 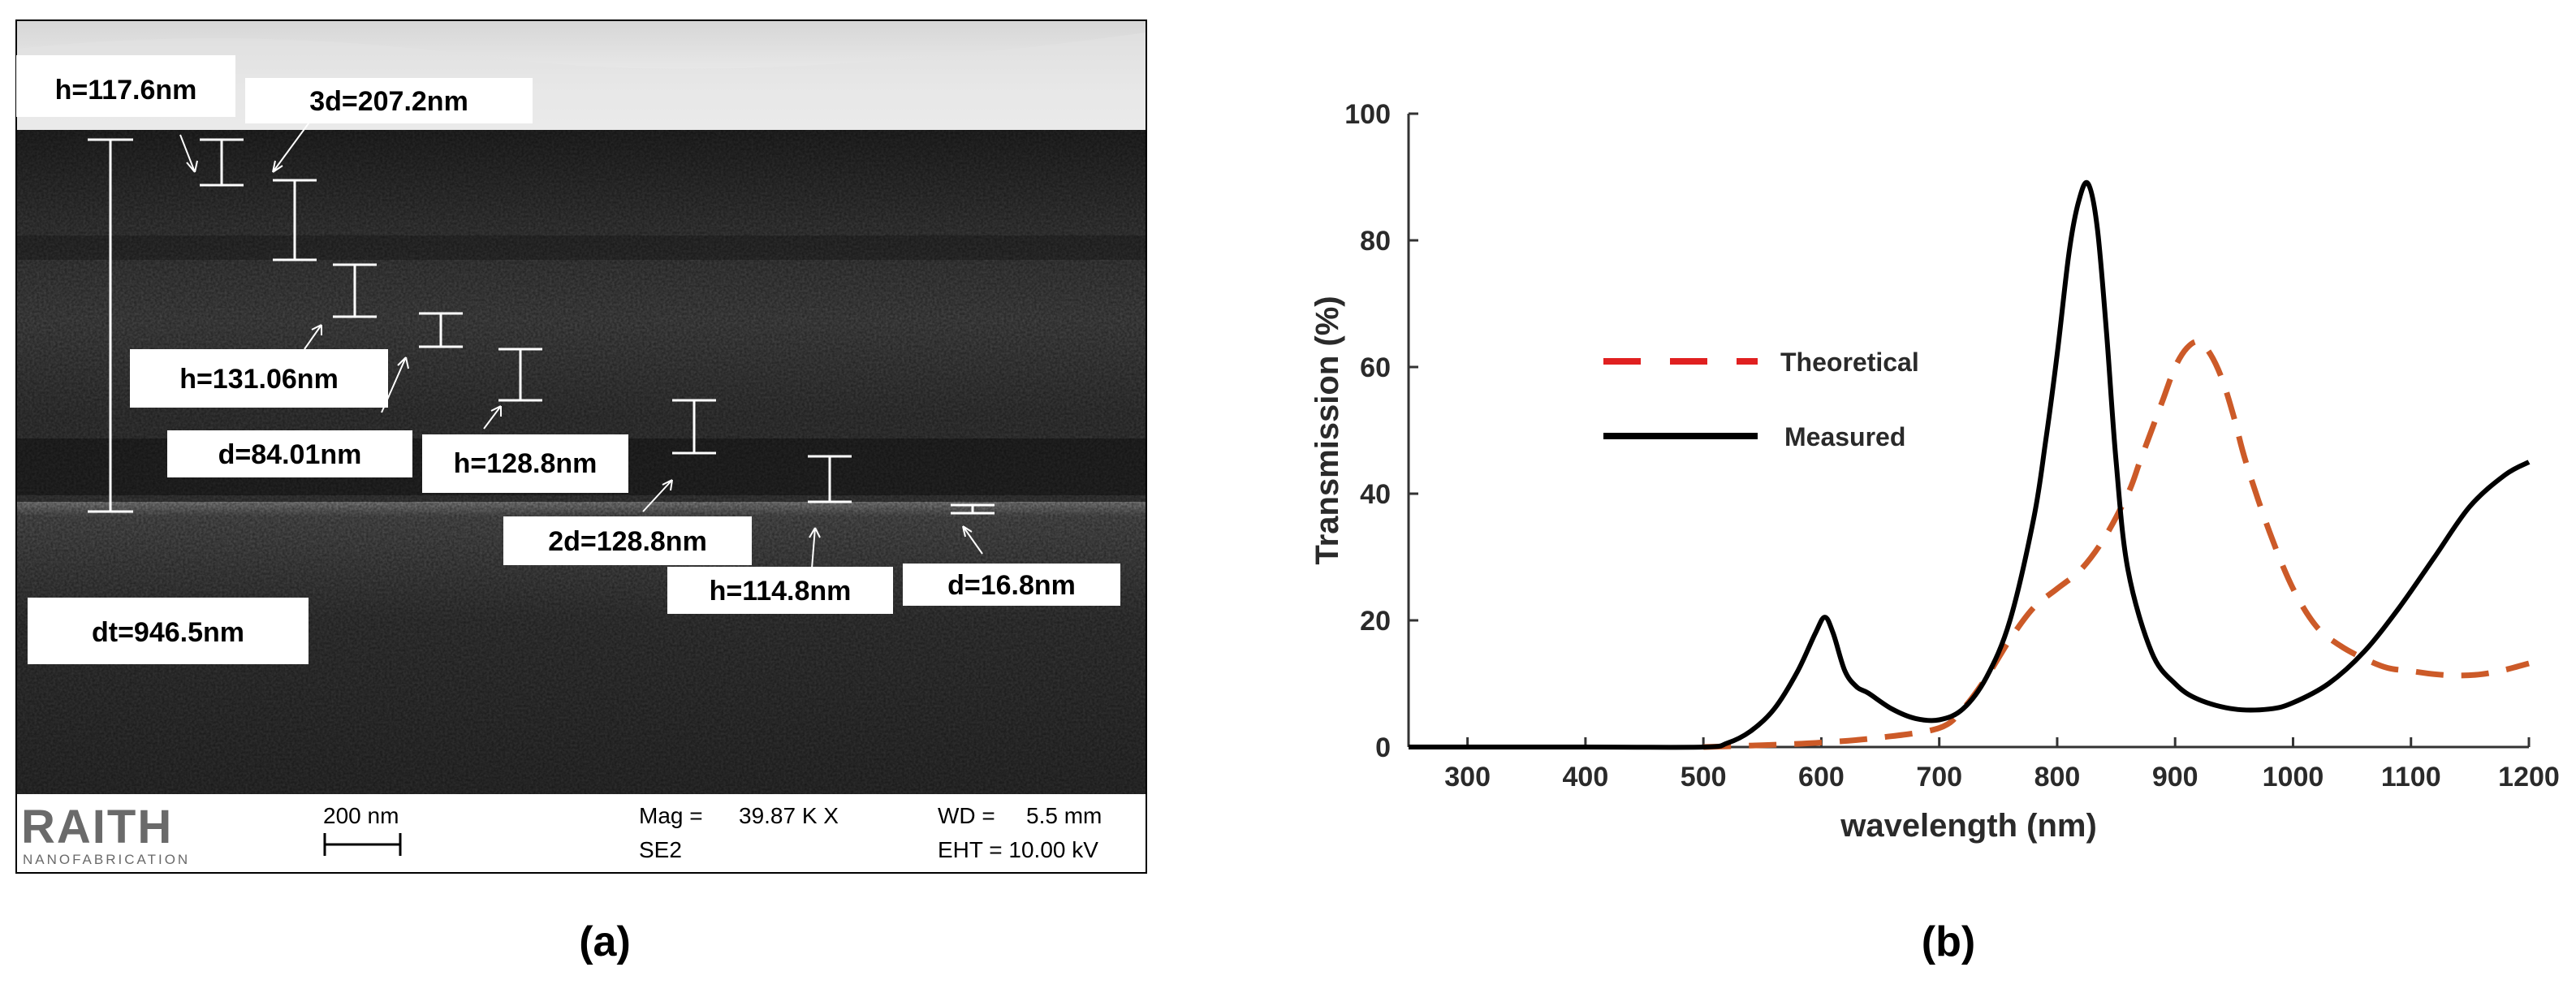 I want to click on annotation-label-5: h=128.8nm, so click(x=526, y=463).